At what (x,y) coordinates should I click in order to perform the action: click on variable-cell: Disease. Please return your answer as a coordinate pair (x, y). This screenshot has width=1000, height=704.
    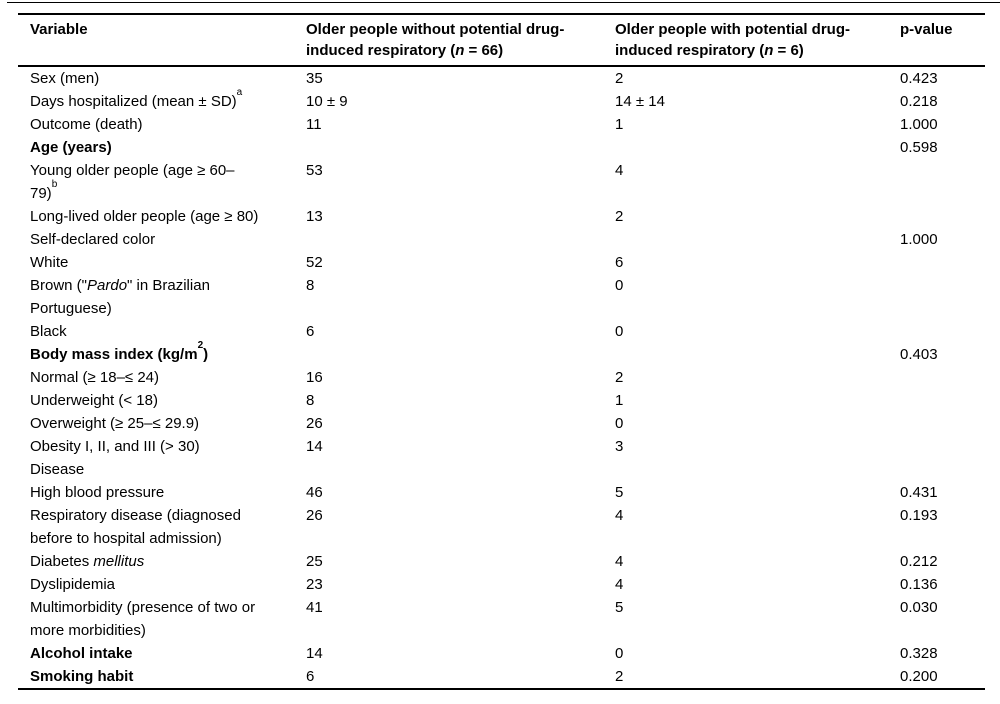
    Looking at the image, I should click on (57, 469).